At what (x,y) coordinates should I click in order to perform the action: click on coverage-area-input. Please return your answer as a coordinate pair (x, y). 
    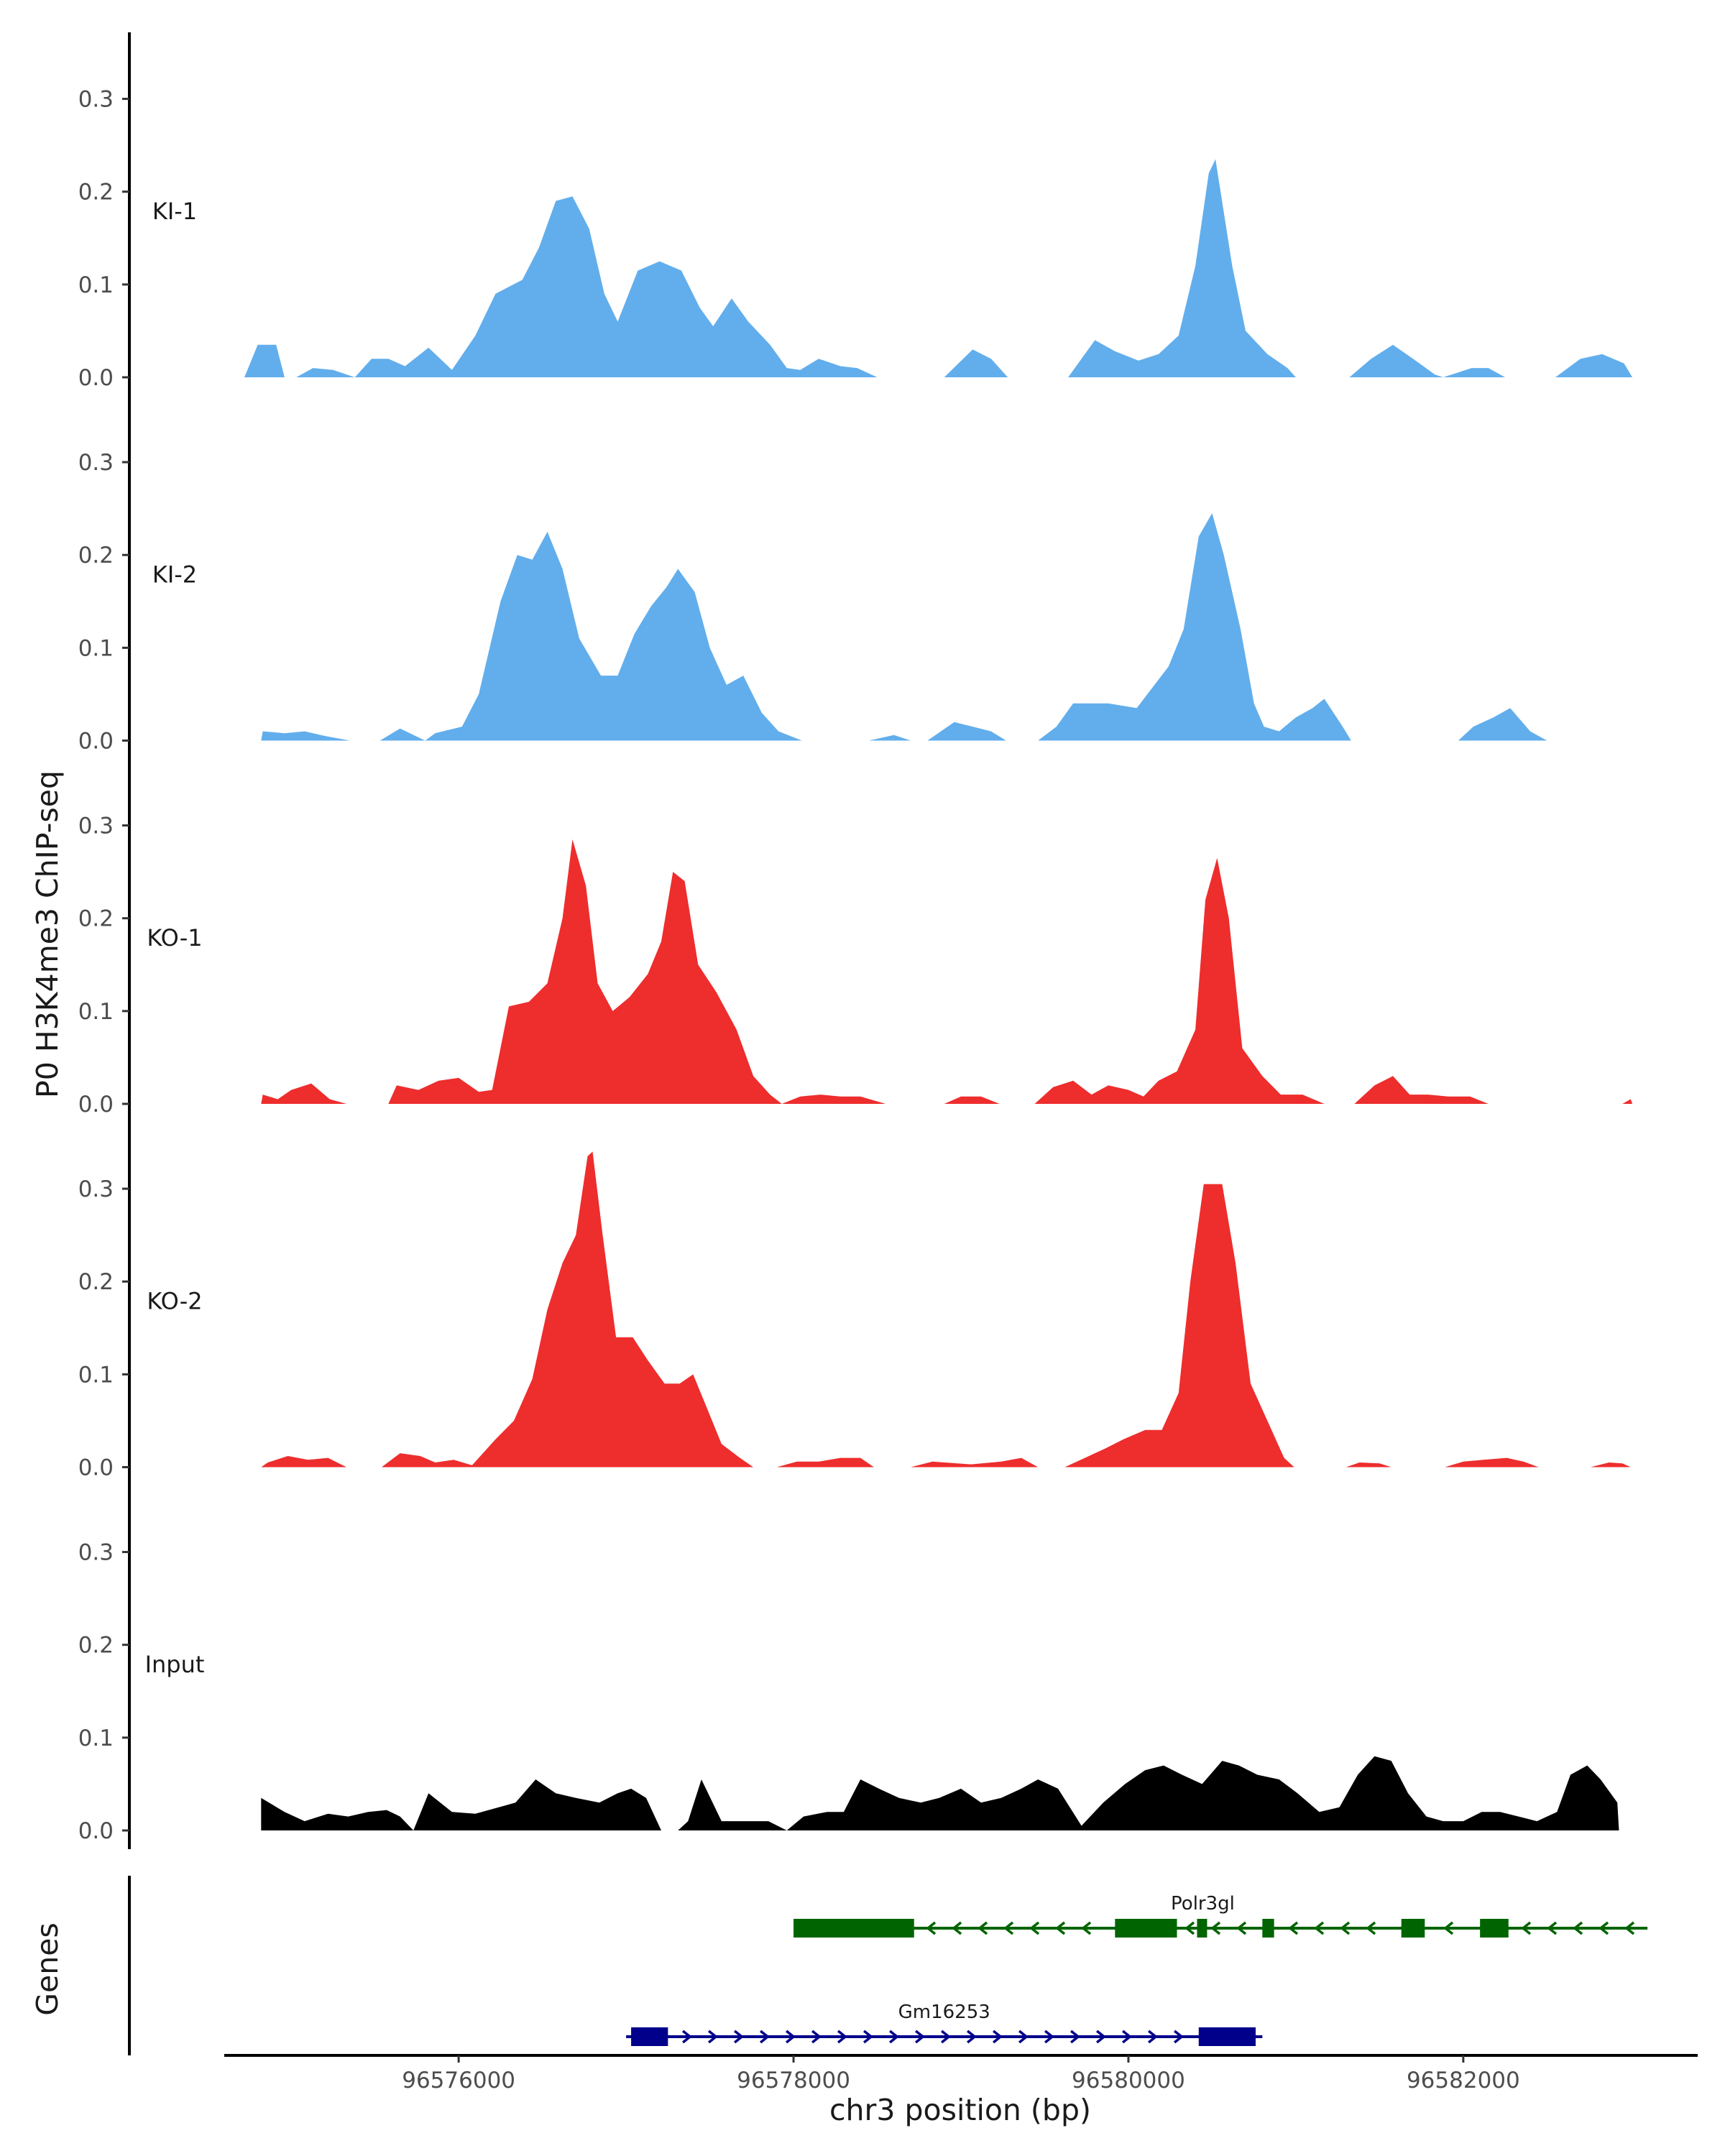
    Looking at the image, I should click on (940, 1793).